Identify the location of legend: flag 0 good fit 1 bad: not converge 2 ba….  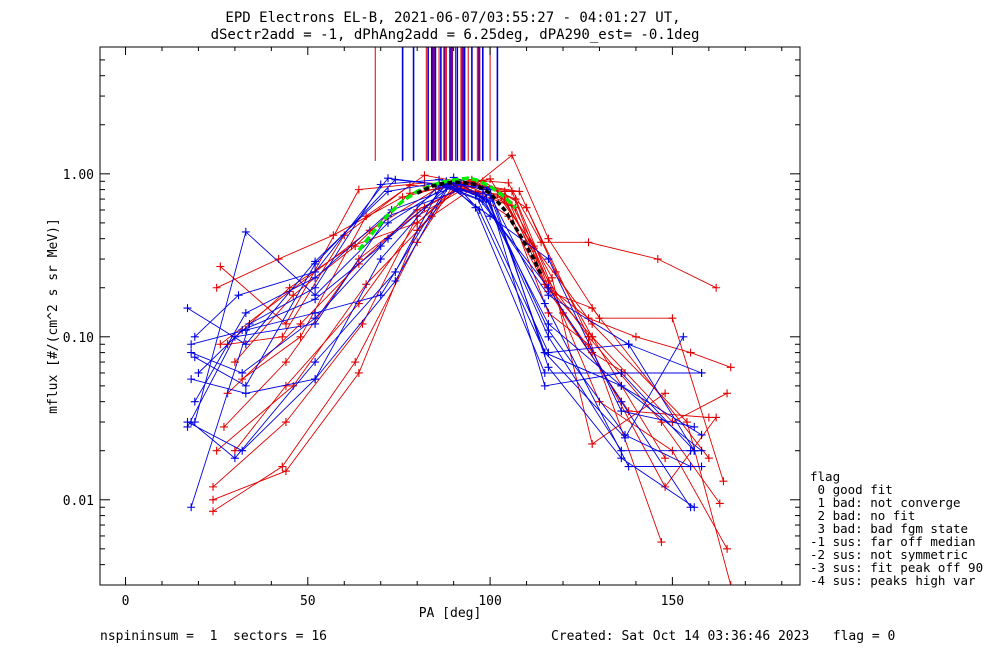
(896, 528).